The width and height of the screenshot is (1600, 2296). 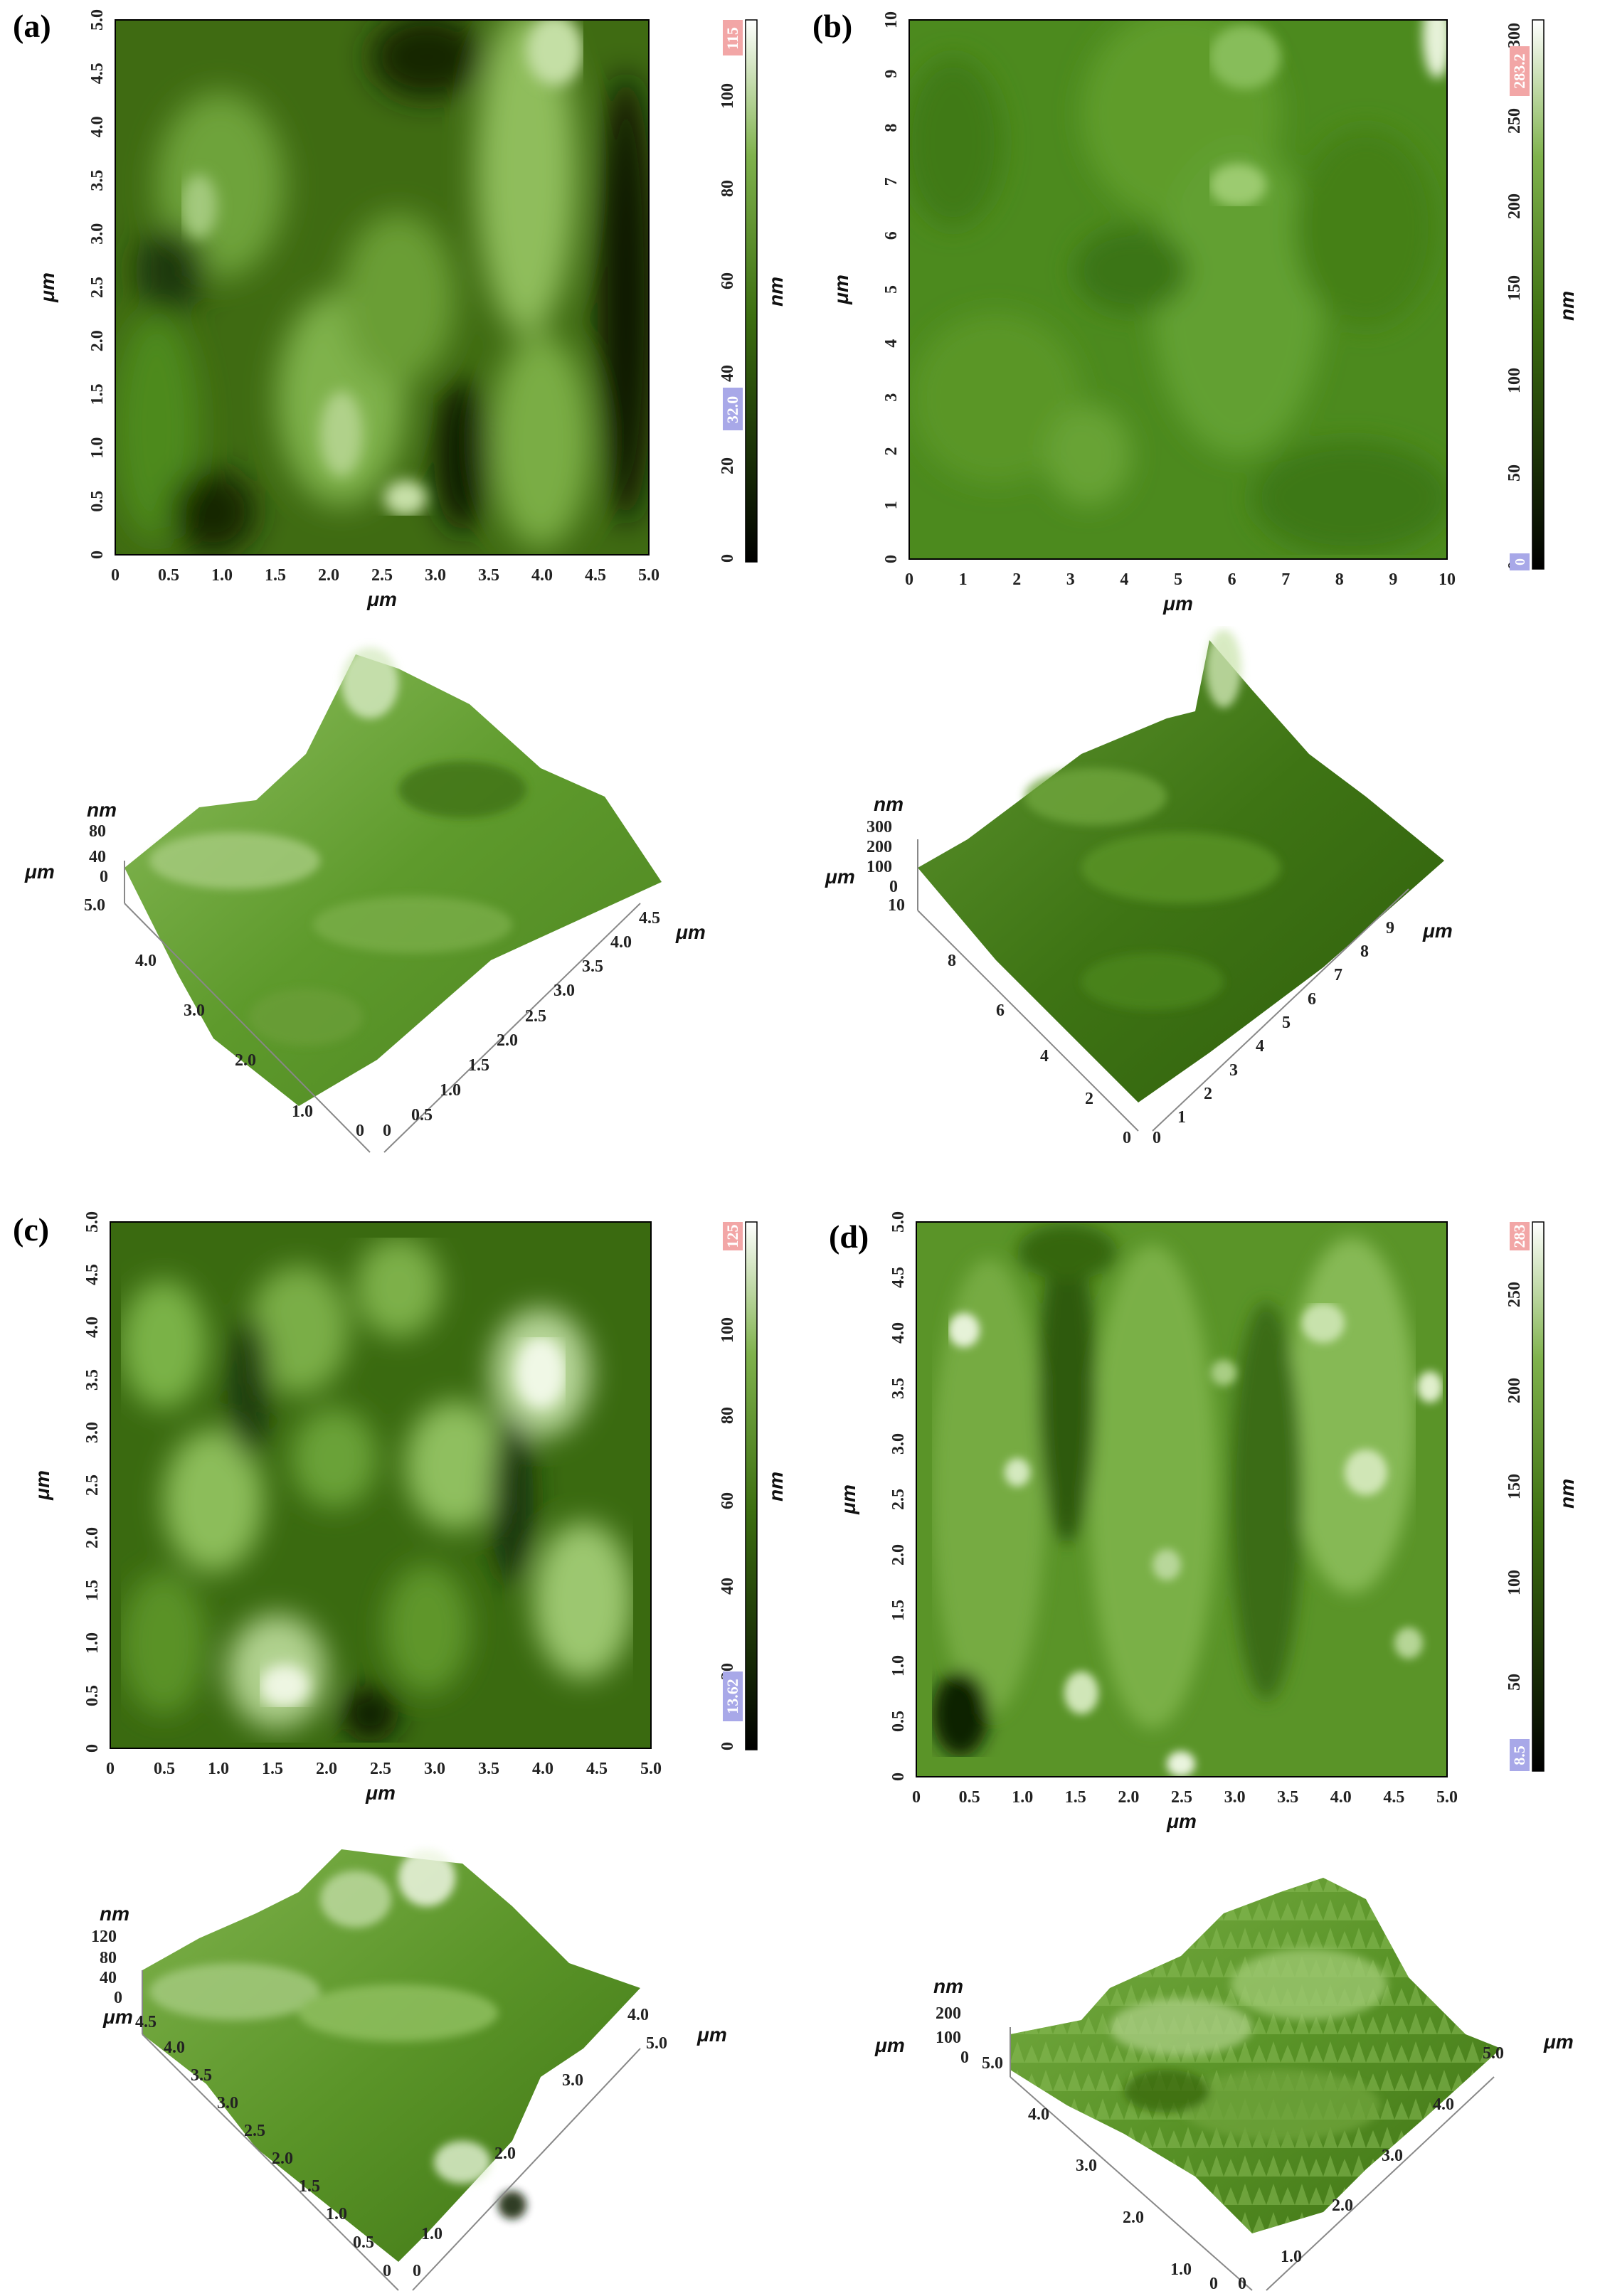 What do you see at coordinates (1232, 579) in the screenshot?
I see `x-tick-label: 6` at bounding box center [1232, 579].